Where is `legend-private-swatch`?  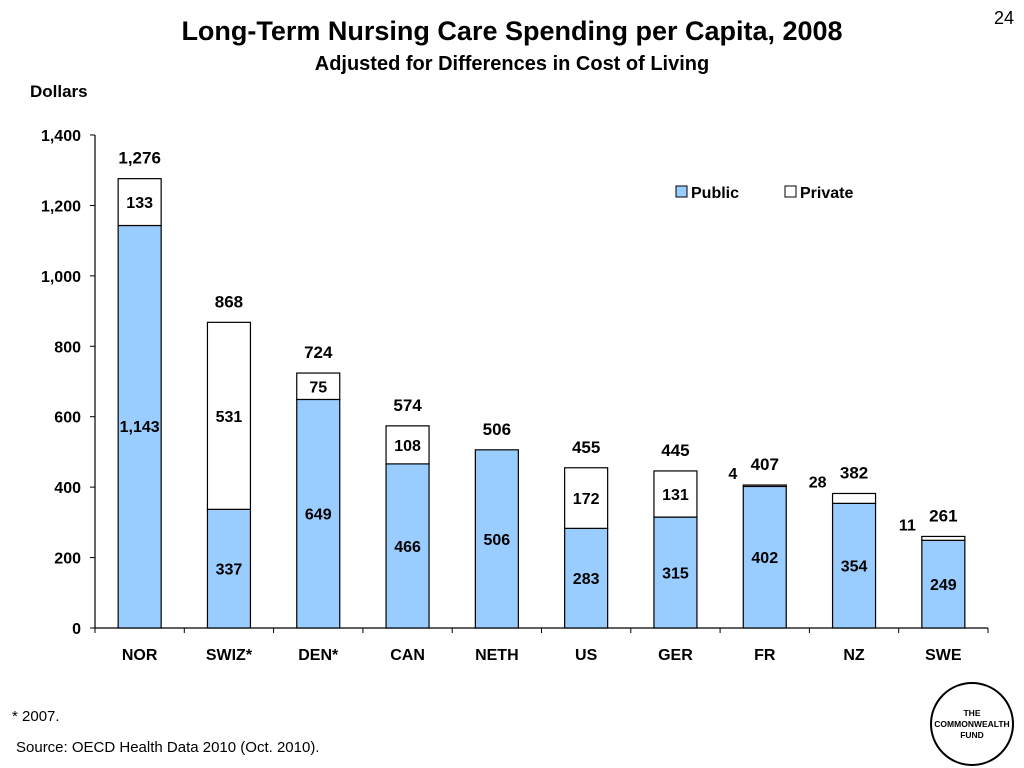
legend-private-swatch is located at coordinates (790, 191).